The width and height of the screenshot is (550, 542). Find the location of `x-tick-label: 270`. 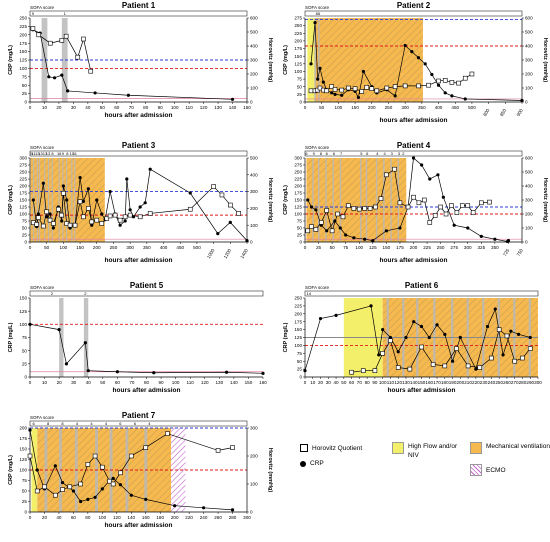

x-tick-label: 270 is located at coordinates (515, 382).